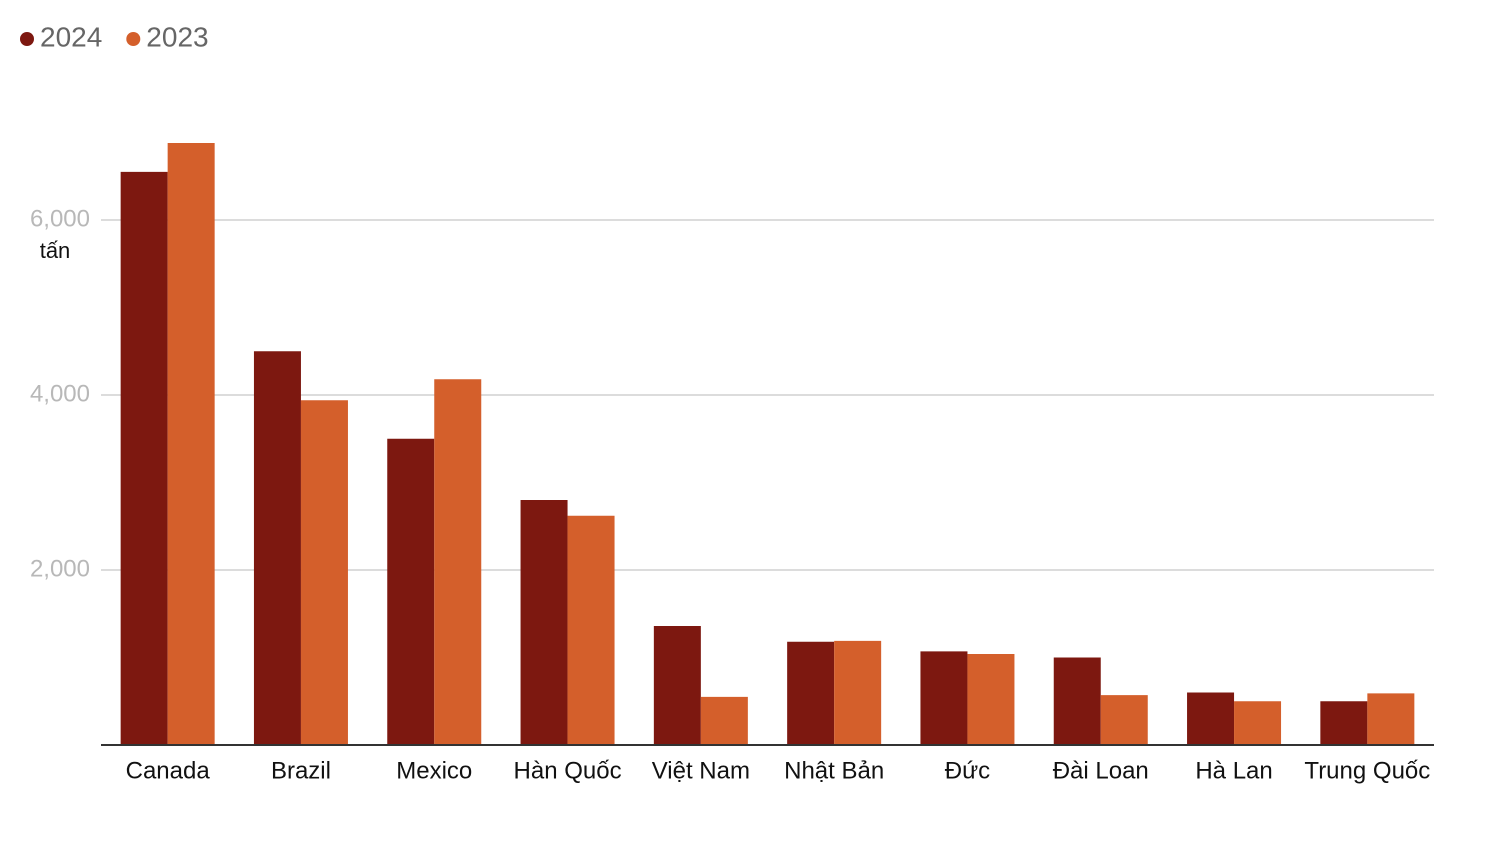  I want to click on x-tick-label: Canada, so click(168, 770).